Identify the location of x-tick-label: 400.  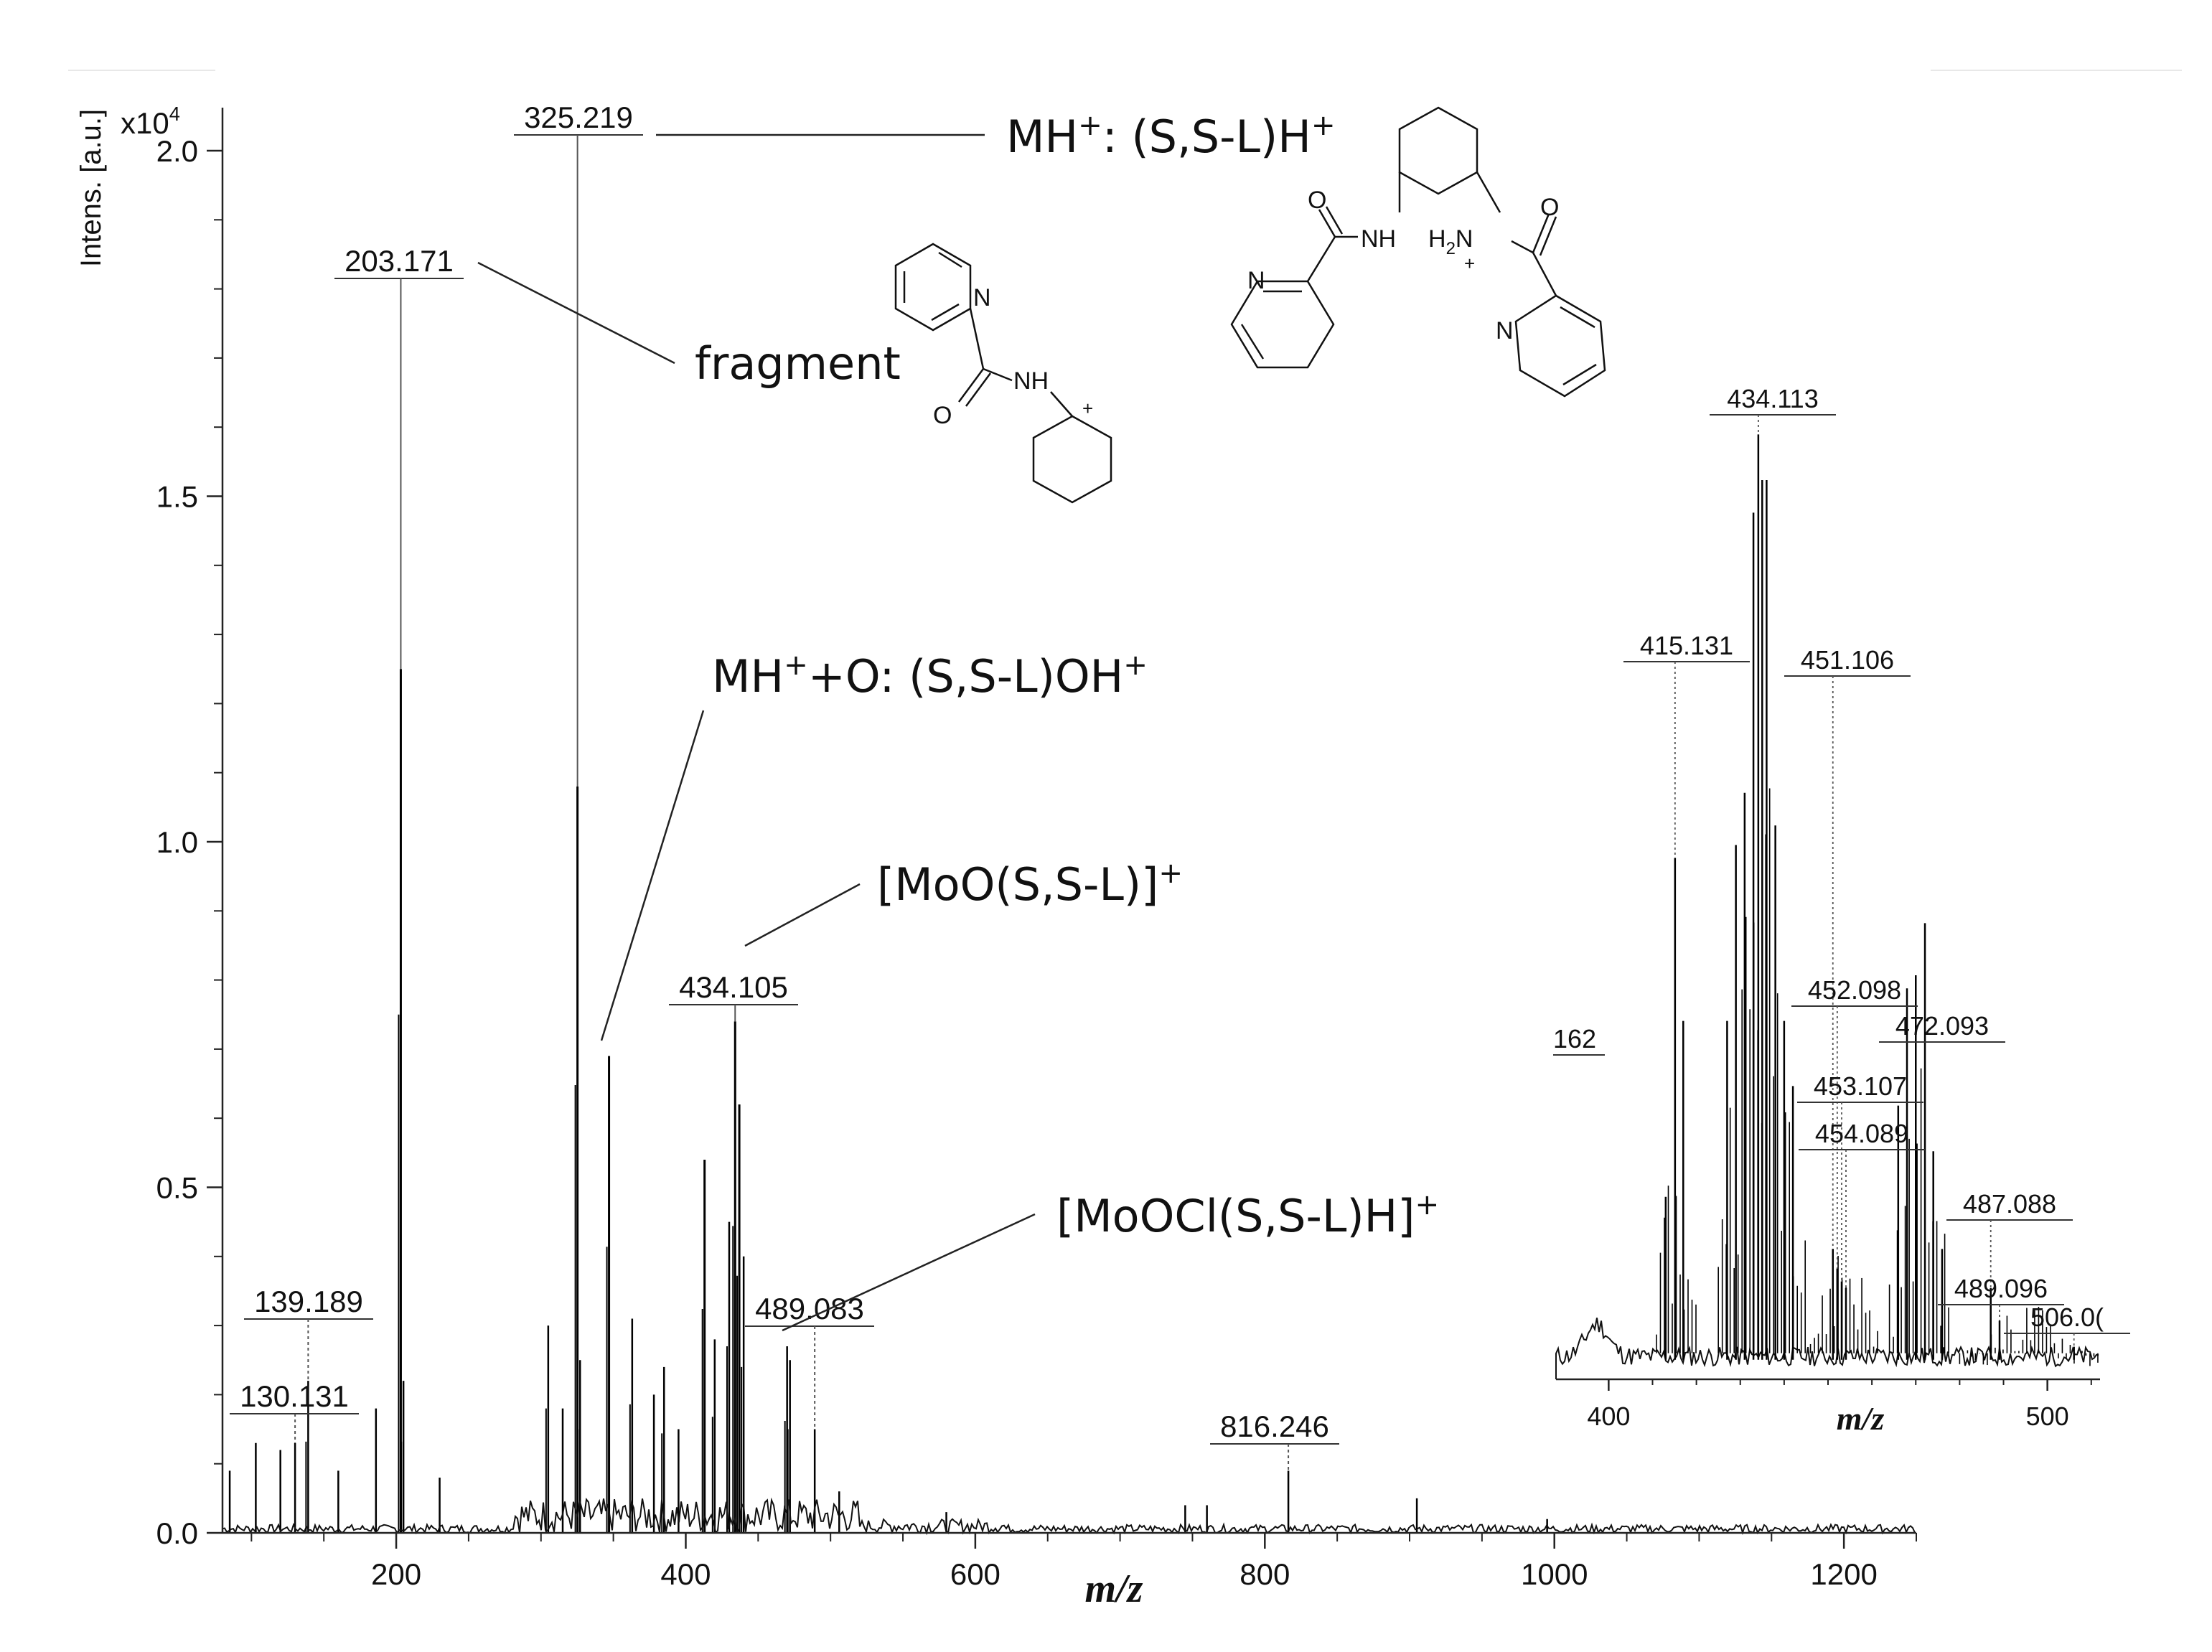
(685, 1574).